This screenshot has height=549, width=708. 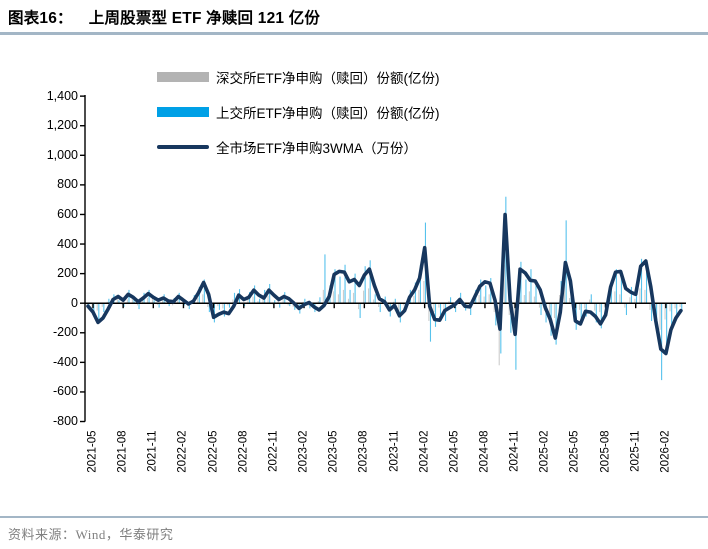 I want to click on szse-bar-swatch-icon, so click(x=183, y=77).